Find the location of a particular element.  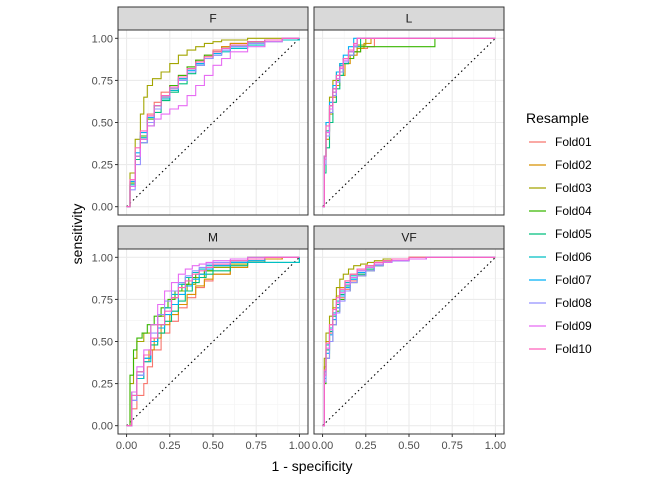

facet-strip-label: M is located at coordinates (213, 238).